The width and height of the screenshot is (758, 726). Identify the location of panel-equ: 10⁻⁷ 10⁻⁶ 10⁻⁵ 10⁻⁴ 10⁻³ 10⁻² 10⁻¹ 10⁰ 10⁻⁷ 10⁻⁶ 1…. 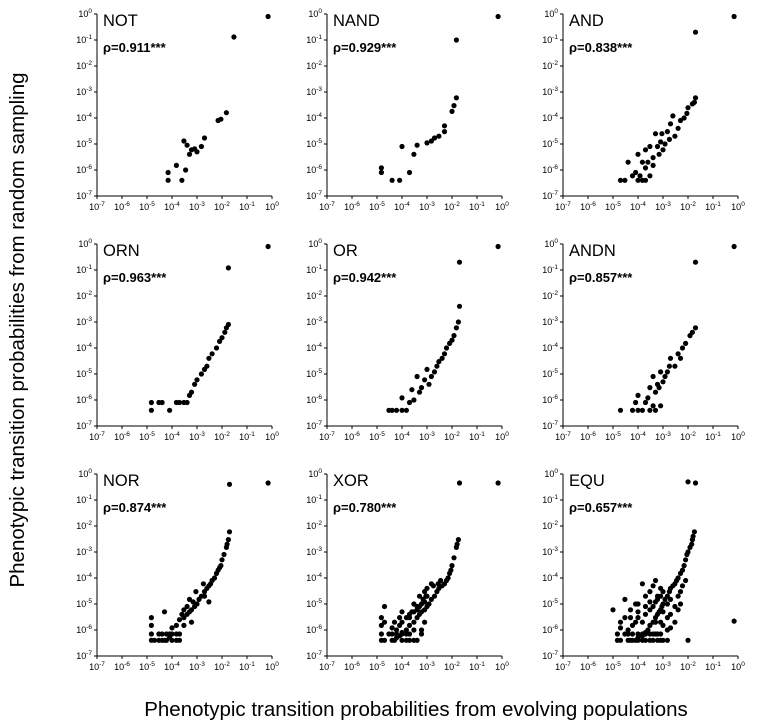
(643, 570).